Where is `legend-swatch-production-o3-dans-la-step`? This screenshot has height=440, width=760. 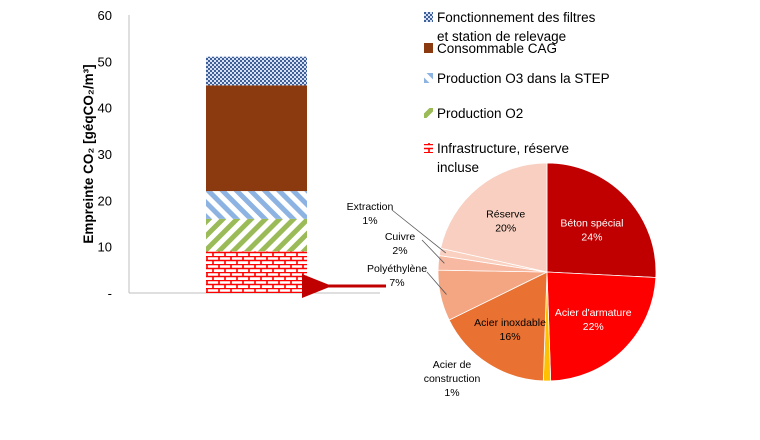 legend-swatch-production-o3-dans-la-step is located at coordinates (428, 78).